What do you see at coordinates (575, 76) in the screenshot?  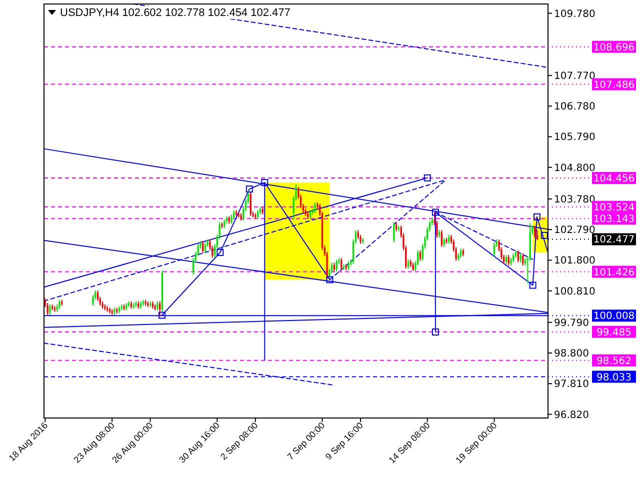 I see `y-tick-label: 107.770` at bounding box center [575, 76].